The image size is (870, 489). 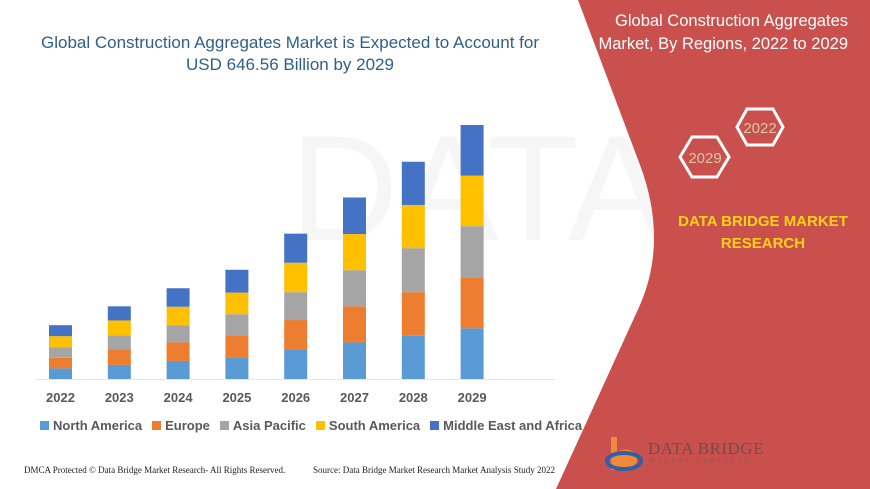 I want to click on logo-icon, so click(x=624, y=454).